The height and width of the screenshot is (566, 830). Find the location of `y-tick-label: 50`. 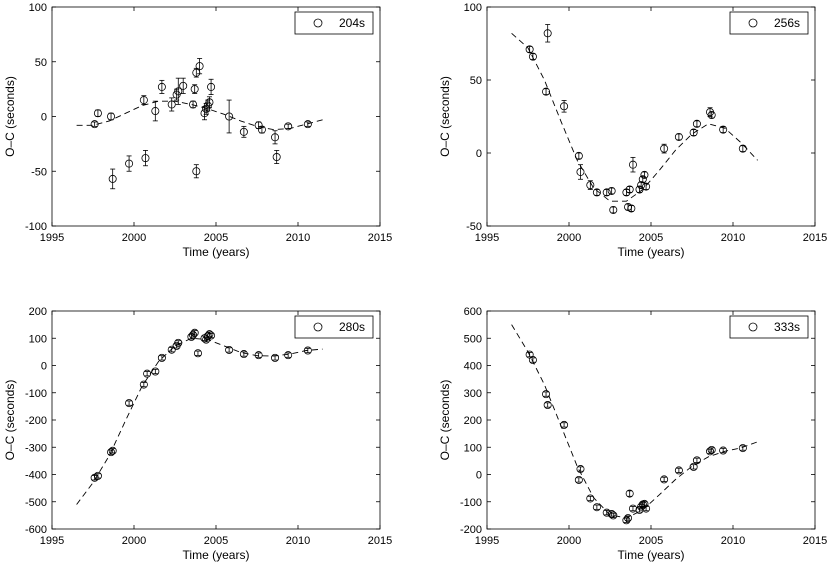

y-tick-label: 50 is located at coordinates (41, 63).